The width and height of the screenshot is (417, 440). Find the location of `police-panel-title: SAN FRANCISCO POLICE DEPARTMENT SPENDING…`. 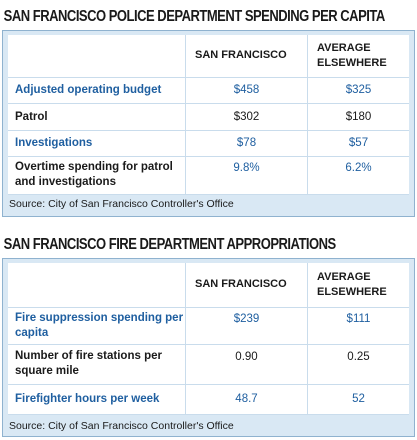

police-panel-title: SAN FRANCISCO POLICE DEPARTMENT SPENDING… is located at coordinates (193, 16).